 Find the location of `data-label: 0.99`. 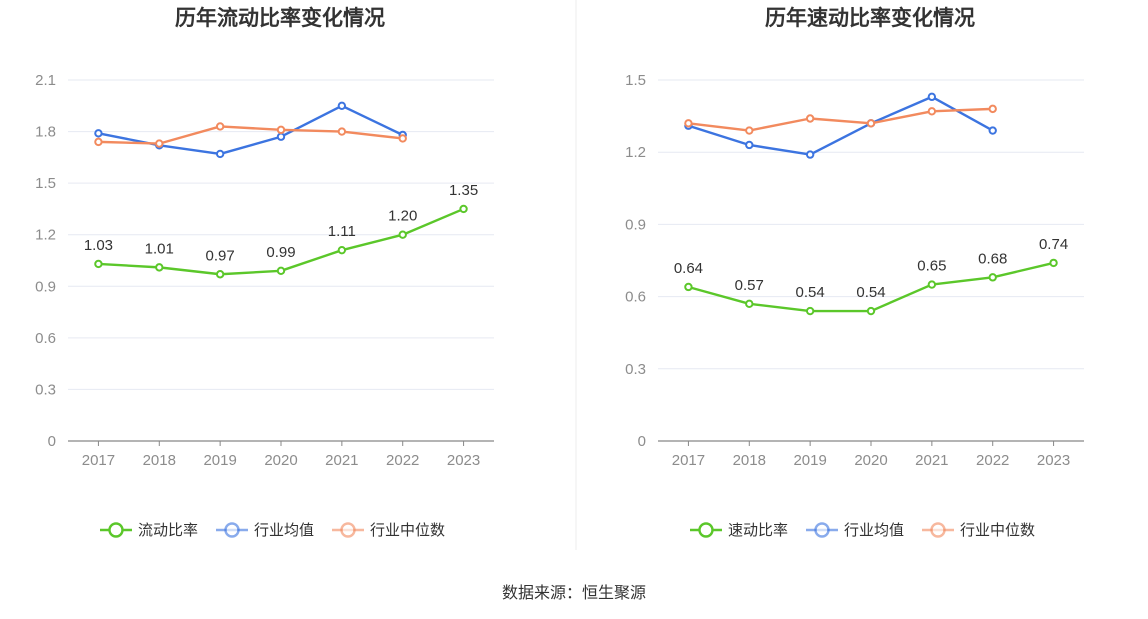

data-label: 0.99 is located at coordinates (280, 252).